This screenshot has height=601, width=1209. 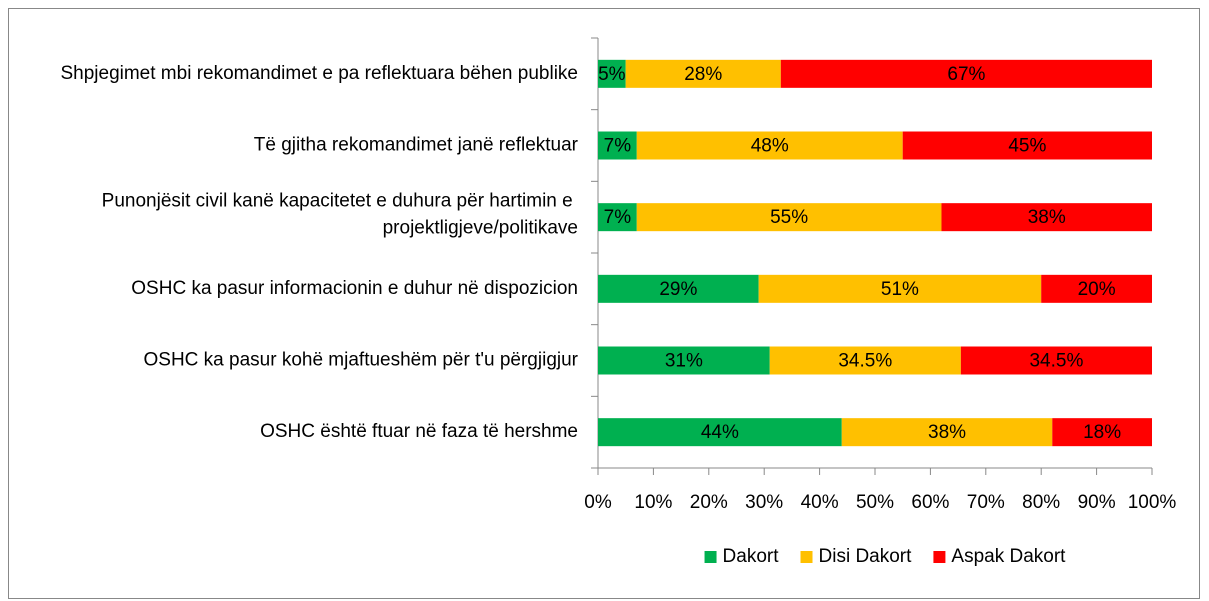 I want to click on legend-label: Aspak Dakort, so click(x=1008, y=556).